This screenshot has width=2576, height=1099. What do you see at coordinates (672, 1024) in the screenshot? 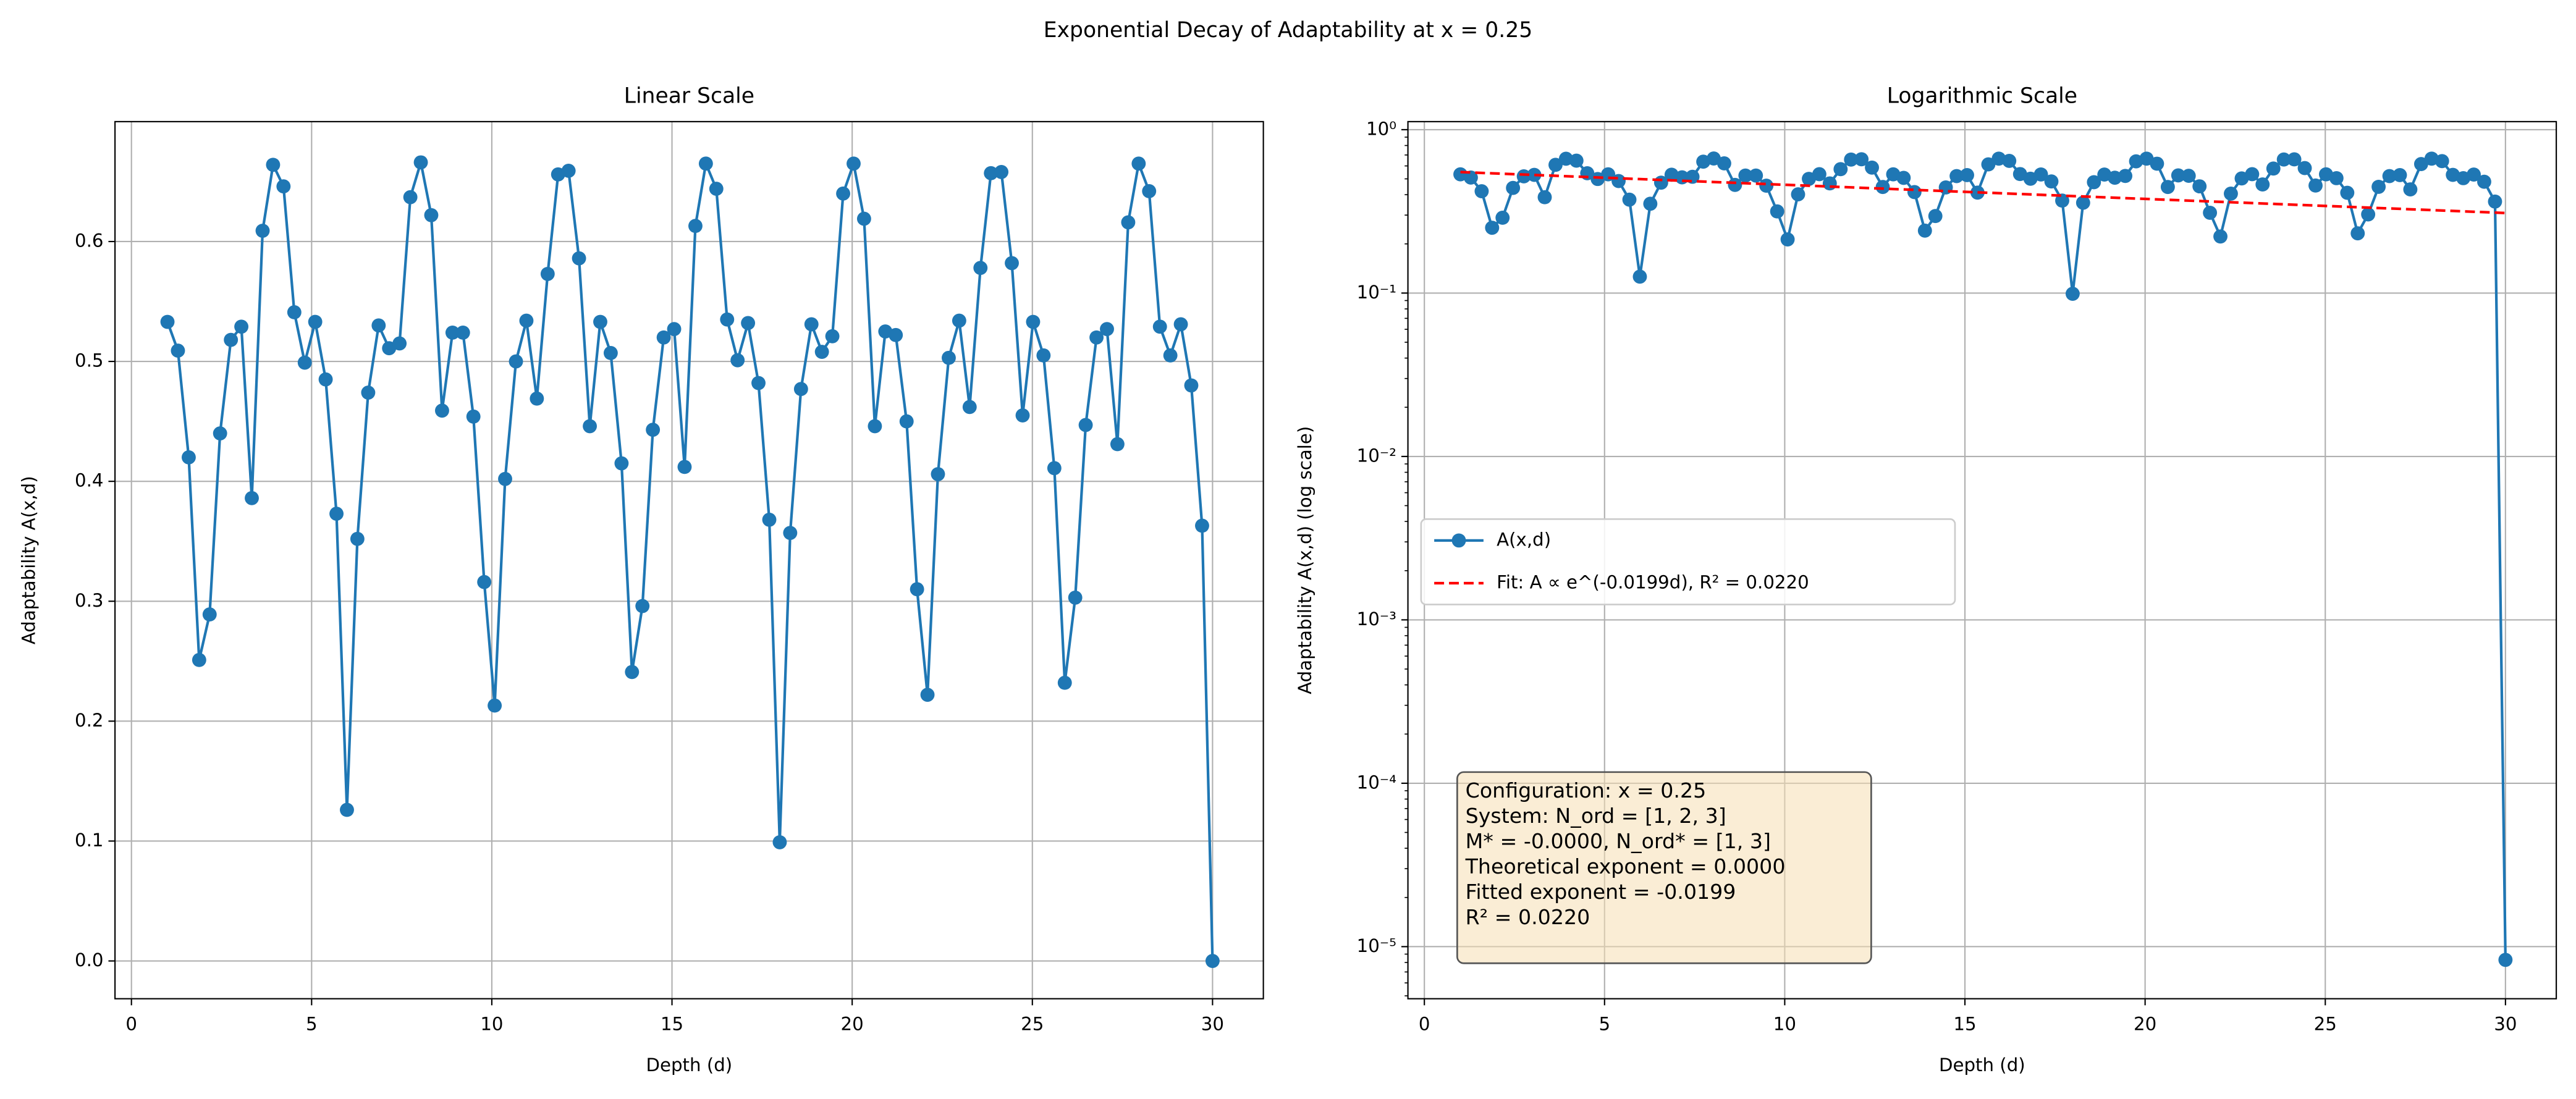
I see `x-tick-label: 15` at bounding box center [672, 1024].